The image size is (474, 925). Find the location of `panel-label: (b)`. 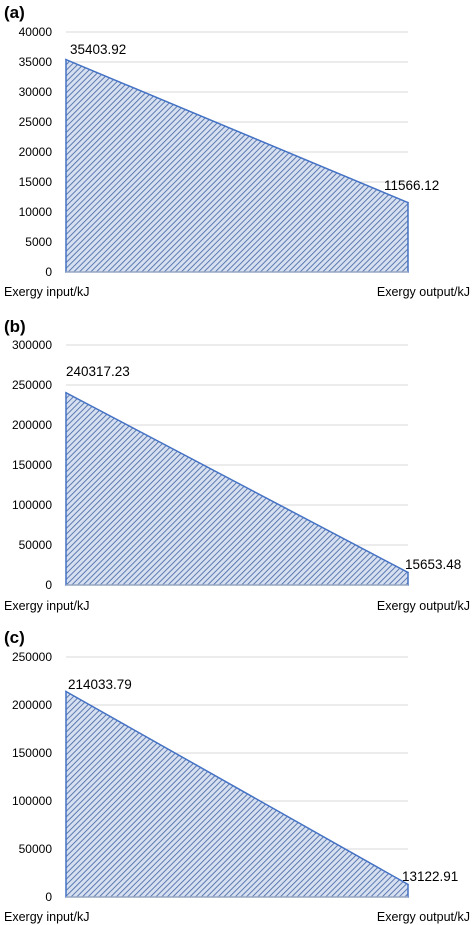

panel-label: (b) is located at coordinates (15, 326).